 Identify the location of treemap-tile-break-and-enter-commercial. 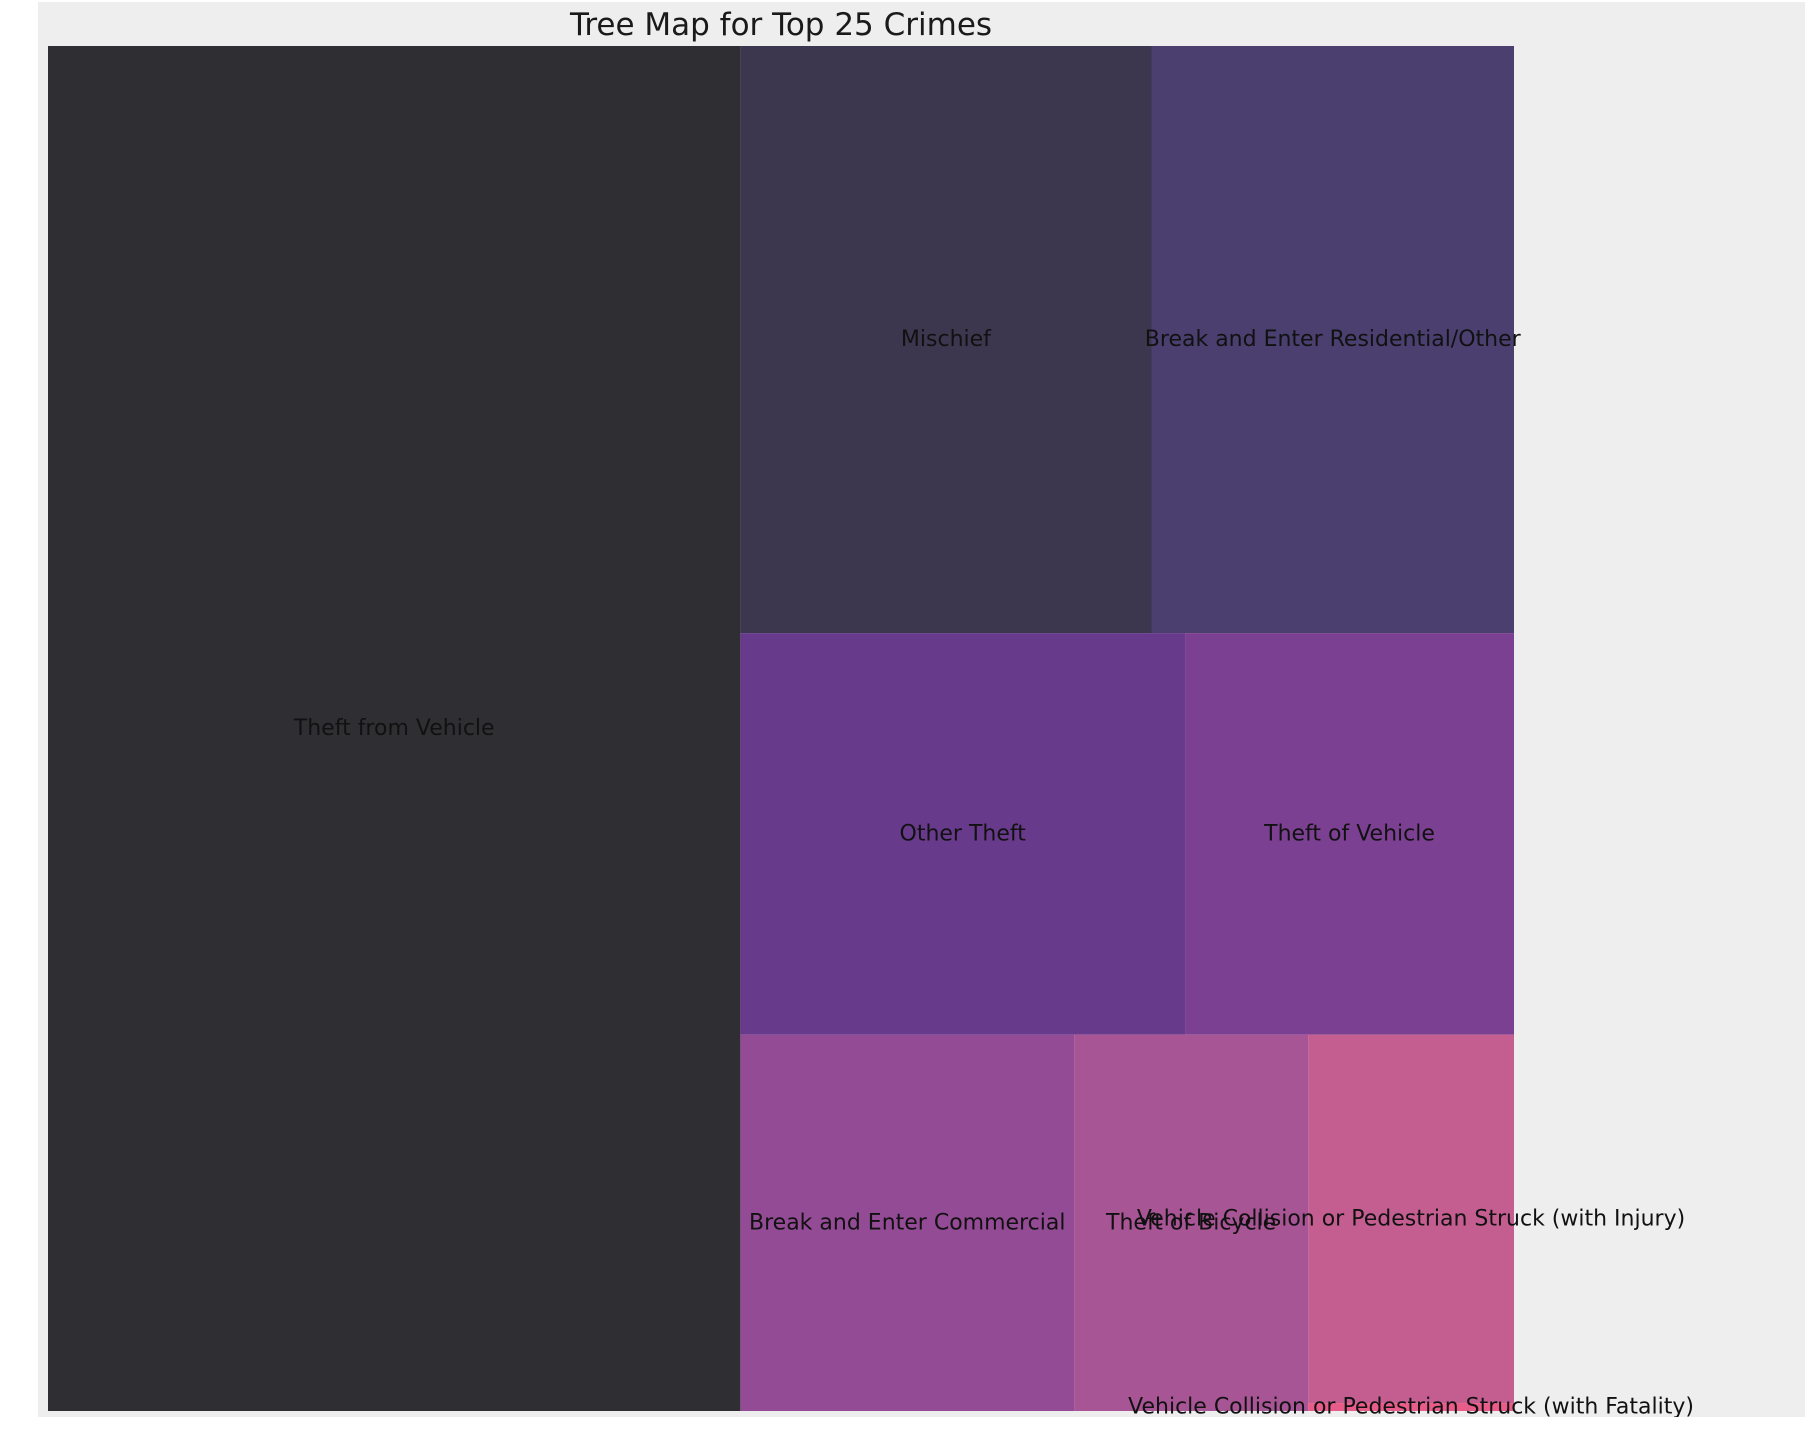
(907, 1222).